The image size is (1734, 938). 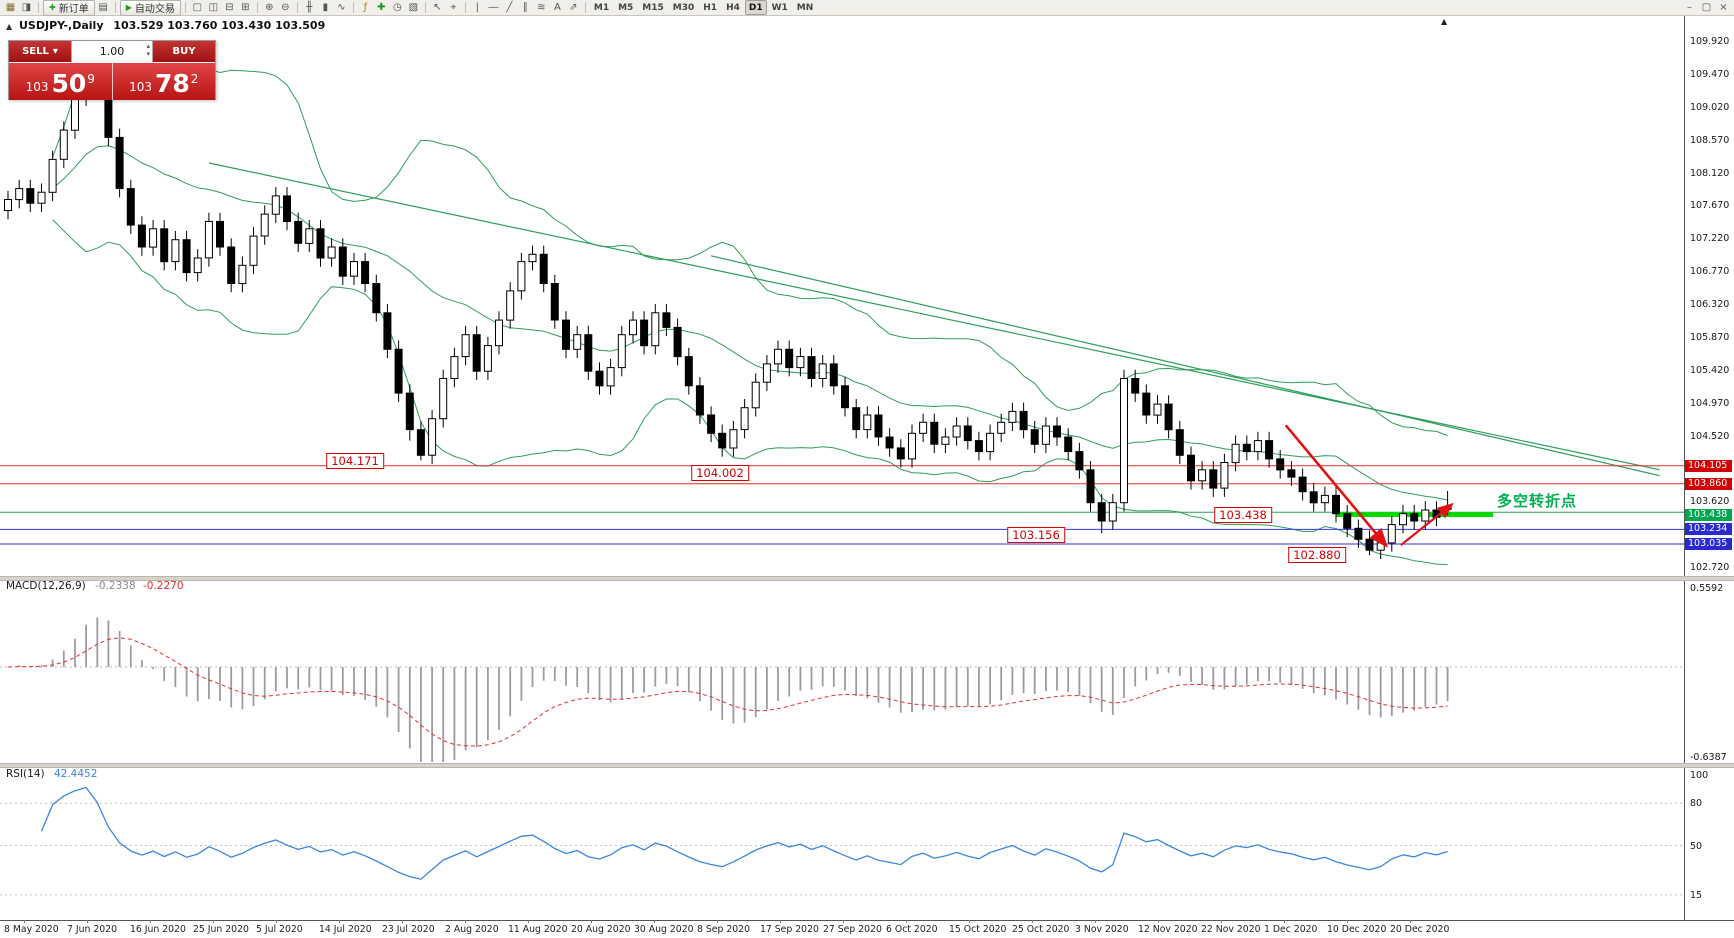 I want to click on timeframe-mn: MN, so click(x=805, y=7).